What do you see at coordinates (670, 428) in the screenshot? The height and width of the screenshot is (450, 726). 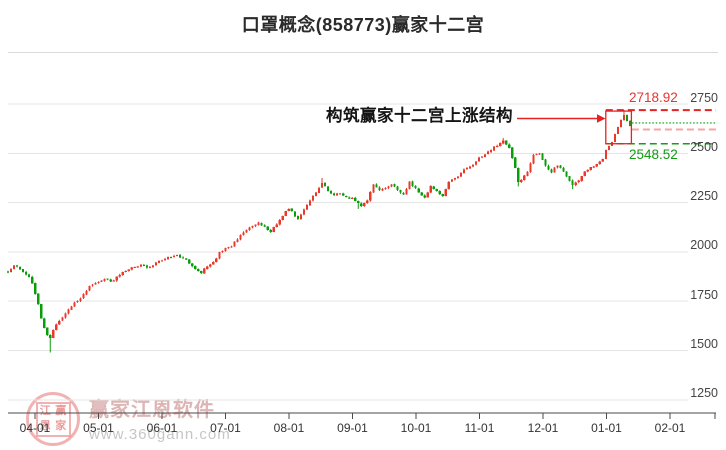 I see `x-axis-label: 02-01` at bounding box center [670, 428].